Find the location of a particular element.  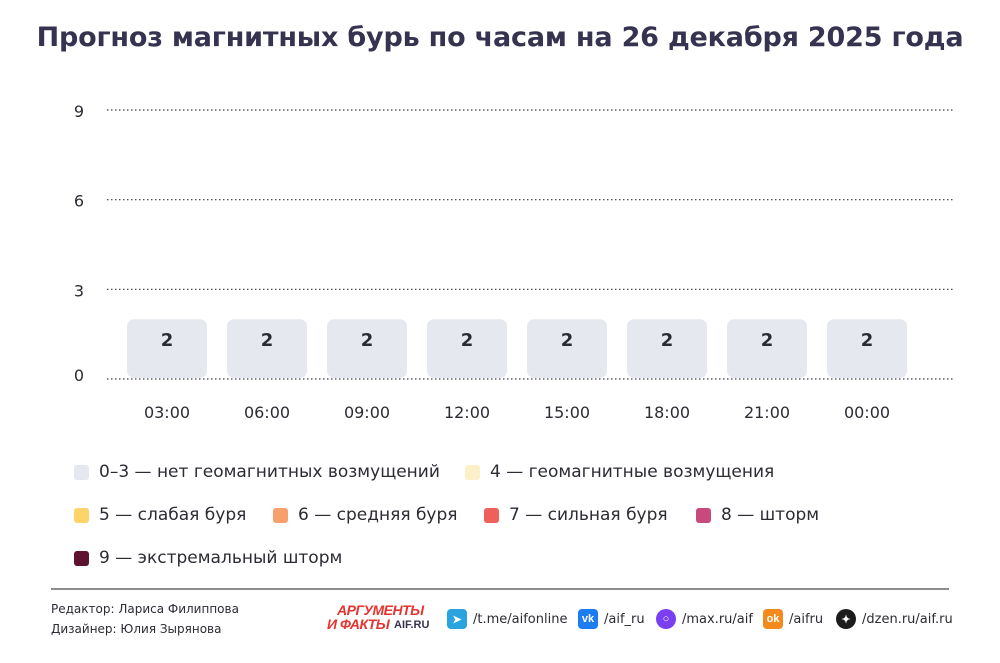

social-text: /aif_ru is located at coordinates (624, 619).